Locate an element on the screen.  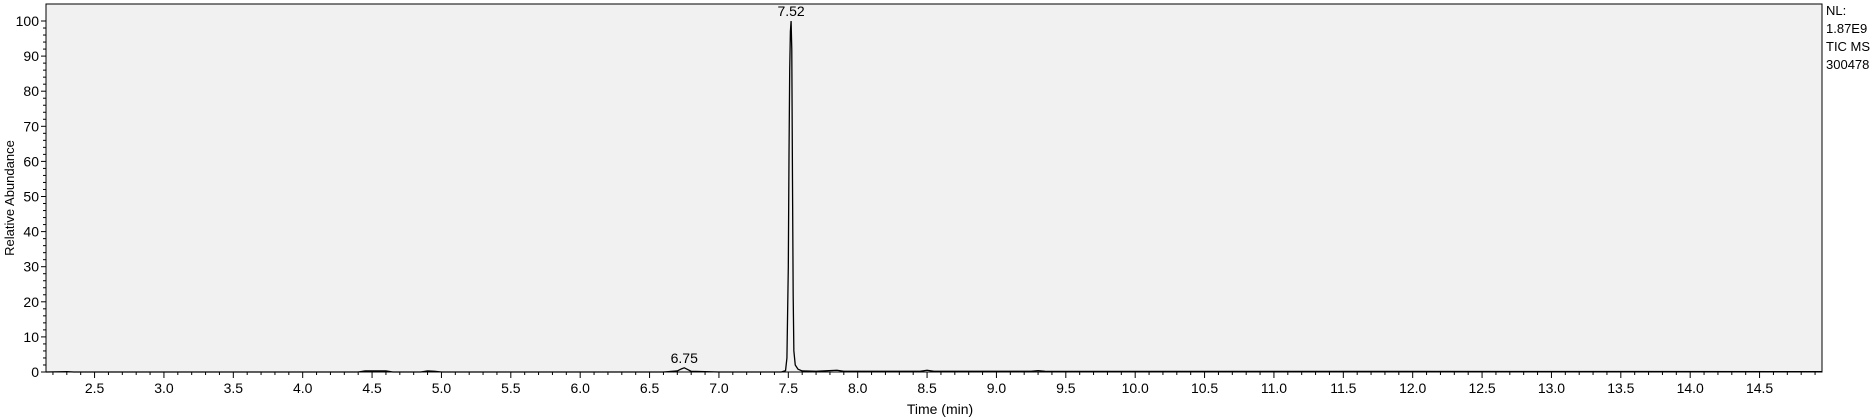
x-tick-label: 10.0 is located at coordinates (1135, 388).